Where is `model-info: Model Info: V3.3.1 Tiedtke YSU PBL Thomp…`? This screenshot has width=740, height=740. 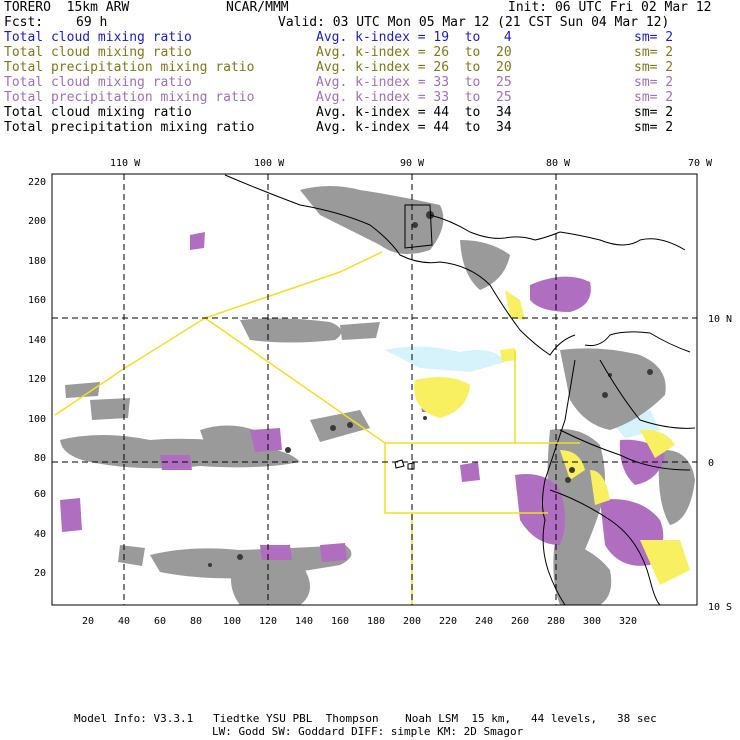
model-info: Model Info: V3.3.1 Tiedtke YSU PBL Thomp… is located at coordinates (365, 718).